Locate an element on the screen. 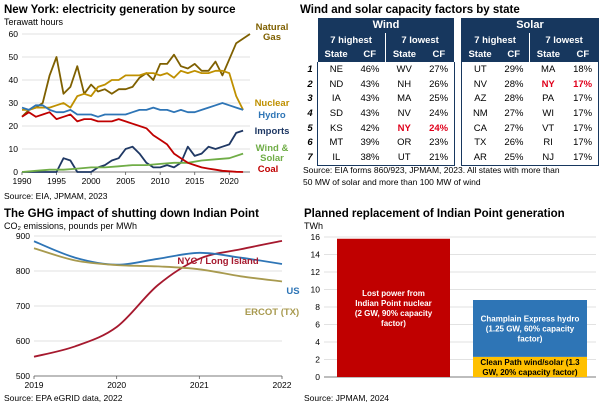 The image size is (605, 409). x-tick-label: 2019 is located at coordinates (34, 385).